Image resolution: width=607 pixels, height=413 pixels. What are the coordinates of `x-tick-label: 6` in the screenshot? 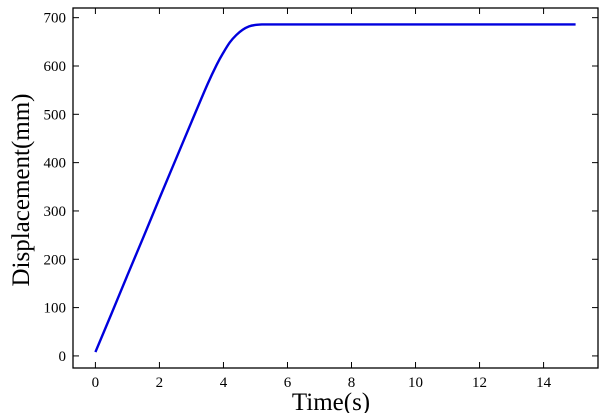 It's located at (288, 383).